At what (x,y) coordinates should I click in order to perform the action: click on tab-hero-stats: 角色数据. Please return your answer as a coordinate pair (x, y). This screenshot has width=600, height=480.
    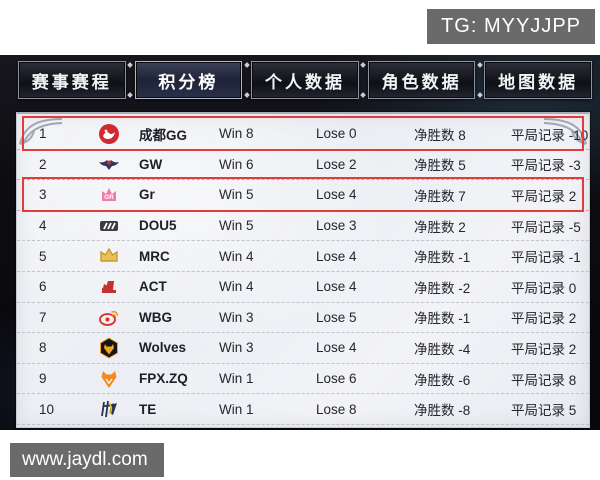
    Looking at the image, I should click on (421, 80).